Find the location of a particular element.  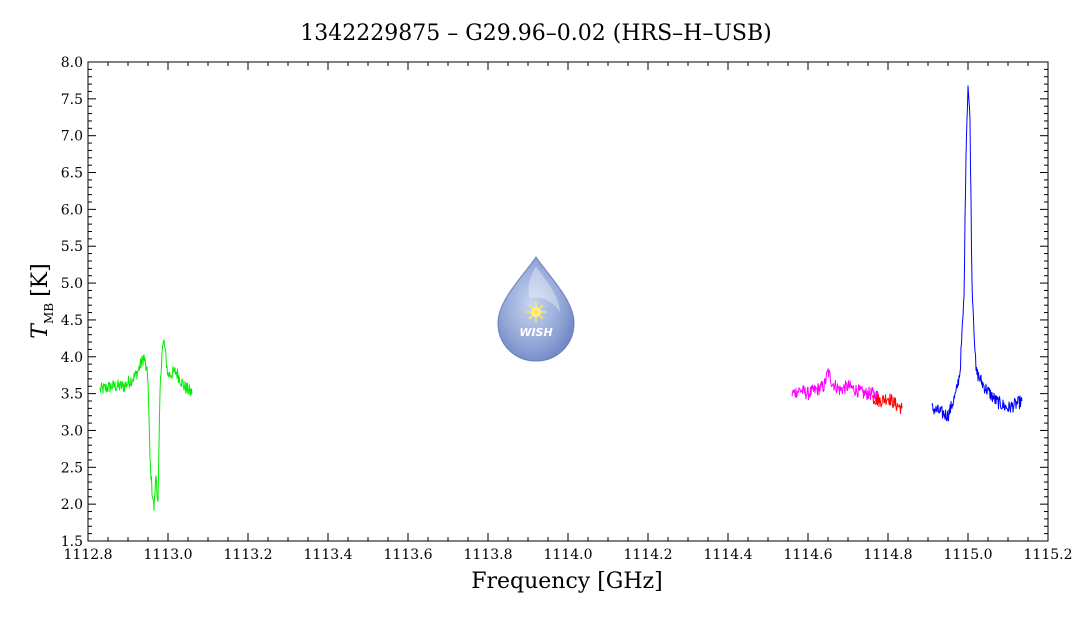

y-axis-label-unit: [K] is located at coordinates (40, 280).